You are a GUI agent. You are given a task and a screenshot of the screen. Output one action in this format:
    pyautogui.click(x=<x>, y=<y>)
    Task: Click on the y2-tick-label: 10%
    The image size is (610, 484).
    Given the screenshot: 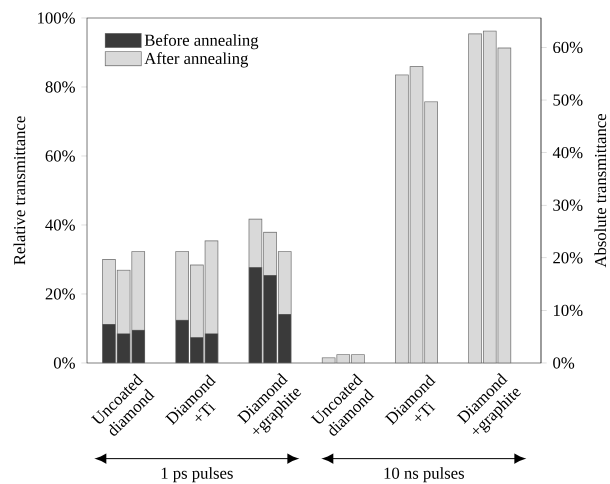 What is the action you would take?
    pyautogui.click(x=568, y=310)
    